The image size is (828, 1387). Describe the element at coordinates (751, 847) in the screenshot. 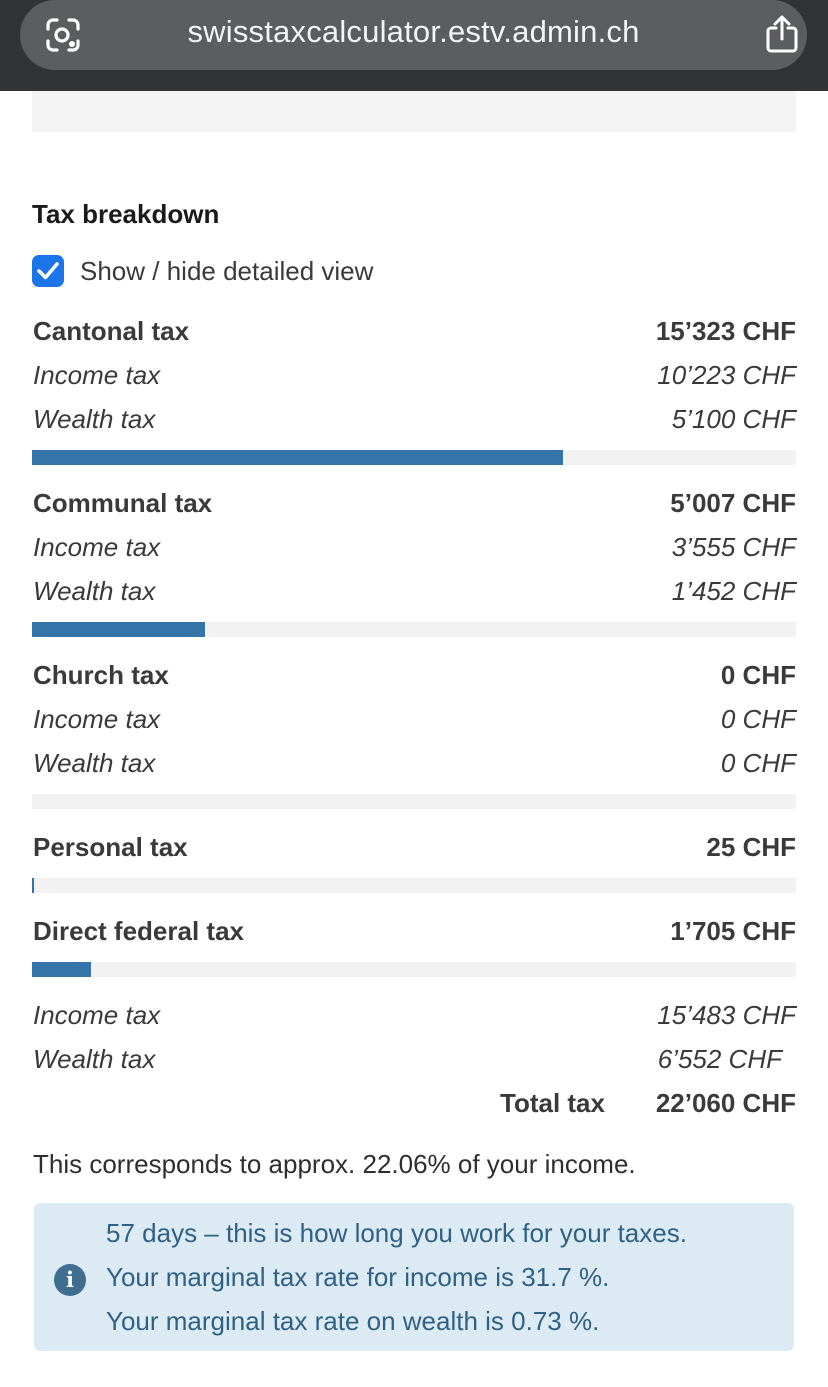

I see `row-value: 25 CHF` at that location.